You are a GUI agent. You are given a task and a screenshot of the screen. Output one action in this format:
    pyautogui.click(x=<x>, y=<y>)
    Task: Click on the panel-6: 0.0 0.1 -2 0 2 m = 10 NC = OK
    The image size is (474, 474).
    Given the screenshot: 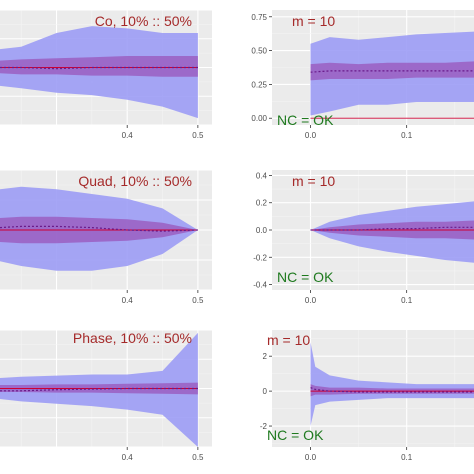 What is the action you would take?
    pyautogui.click(x=367, y=396)
    